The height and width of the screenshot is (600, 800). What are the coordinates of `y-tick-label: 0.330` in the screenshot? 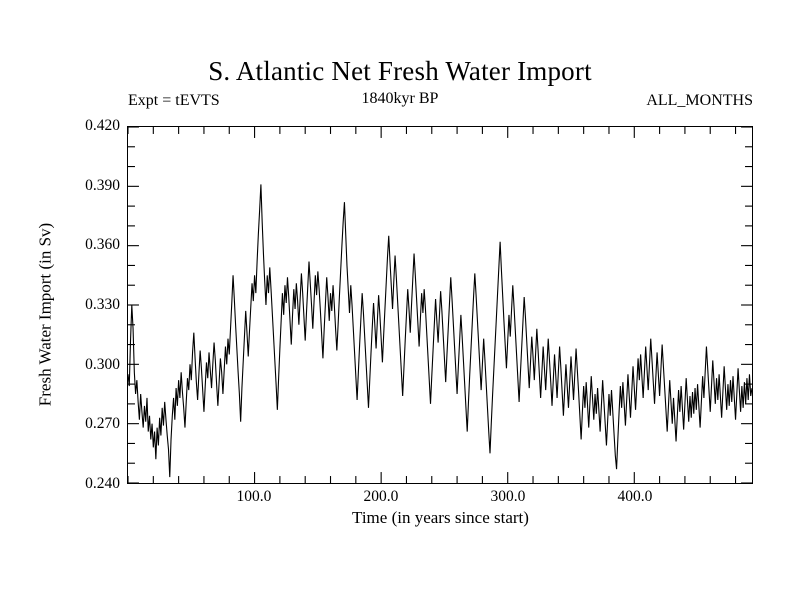 It's located at (102, 304).